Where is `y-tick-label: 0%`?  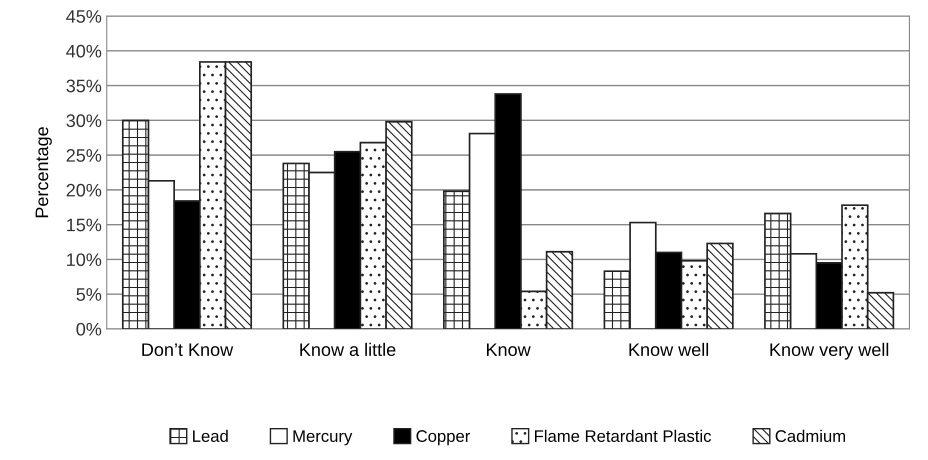
y-tick-label: 0% is located at coordinates (89, 329).